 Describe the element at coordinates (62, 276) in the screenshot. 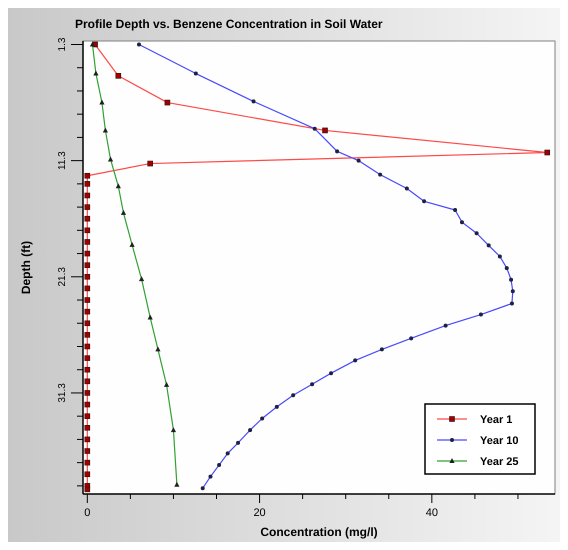

I see `y-tick-label: 21.3` at that location.